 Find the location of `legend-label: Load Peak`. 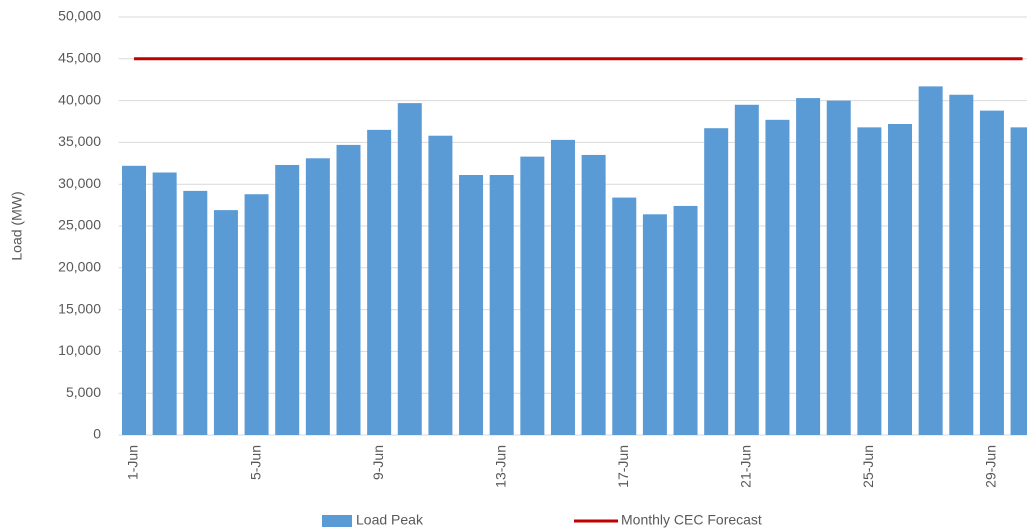

legend-label: Load Peak is located at coordinates (390, 520).